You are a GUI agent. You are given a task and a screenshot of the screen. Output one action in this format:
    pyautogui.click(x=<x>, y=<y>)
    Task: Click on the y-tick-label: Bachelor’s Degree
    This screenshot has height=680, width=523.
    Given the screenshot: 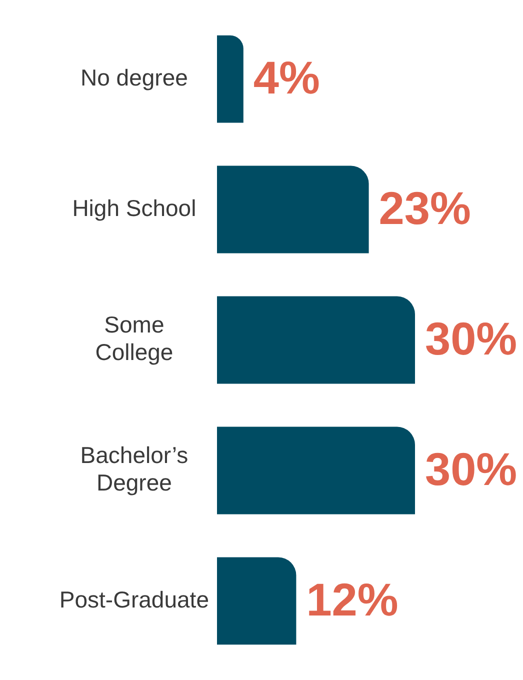 What is the action you would take?
    pyautogui.click(x=134, y=469)
    